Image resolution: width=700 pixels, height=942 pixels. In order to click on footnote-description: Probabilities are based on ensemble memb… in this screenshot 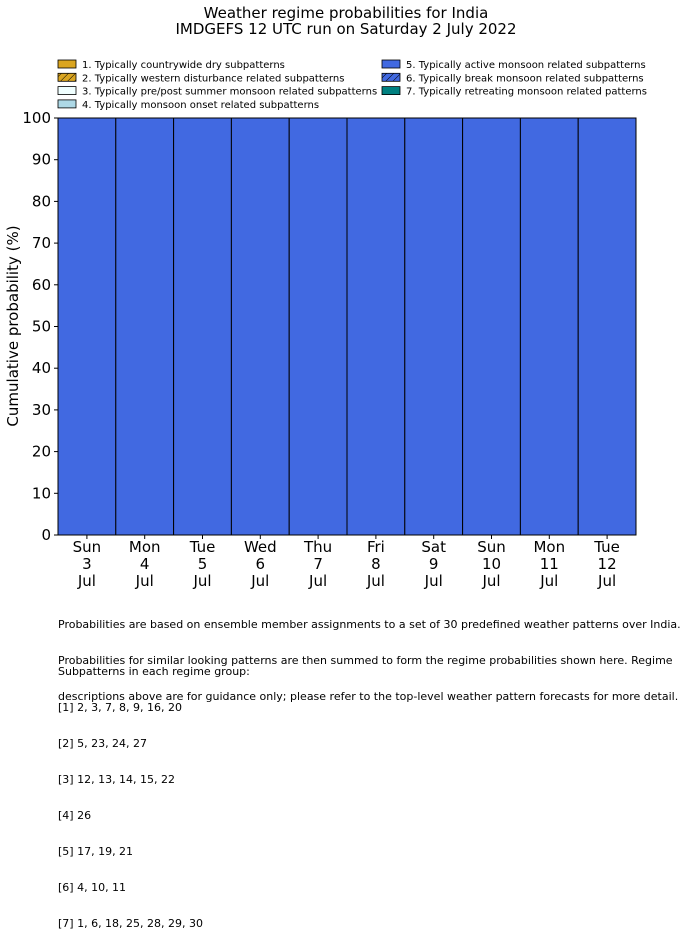, I will do `click(369, 655)`.